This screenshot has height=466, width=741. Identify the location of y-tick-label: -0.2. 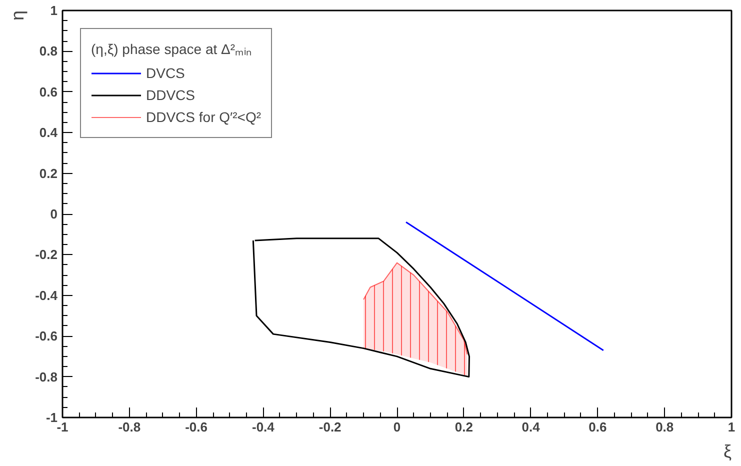
(46, 254).